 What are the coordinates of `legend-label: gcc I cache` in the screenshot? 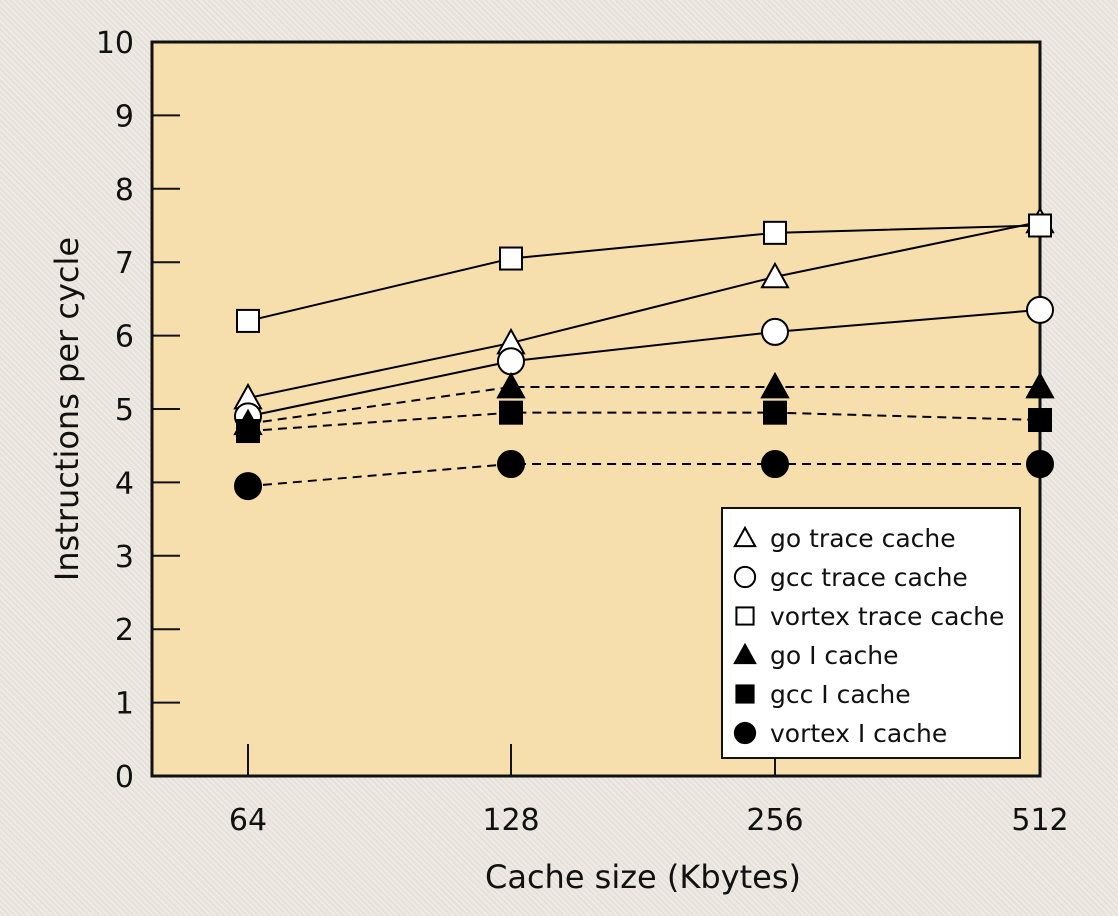 It's located at (840, 694).